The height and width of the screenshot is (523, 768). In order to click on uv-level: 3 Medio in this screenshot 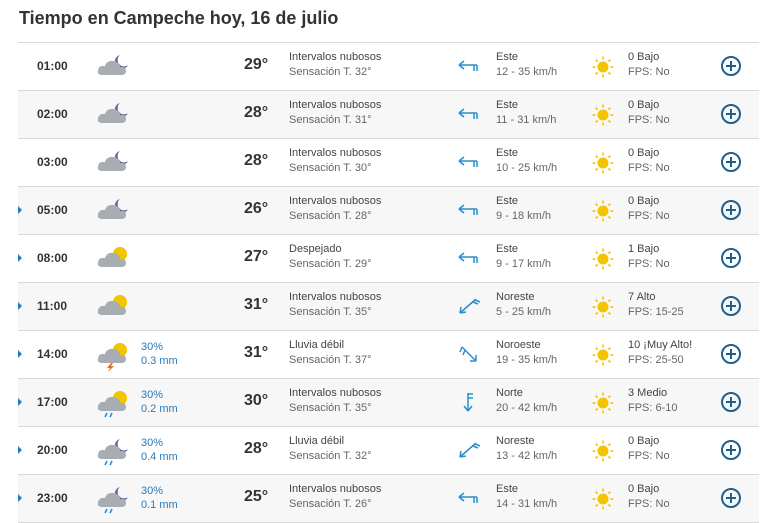, I will do `click(648, 393)`.